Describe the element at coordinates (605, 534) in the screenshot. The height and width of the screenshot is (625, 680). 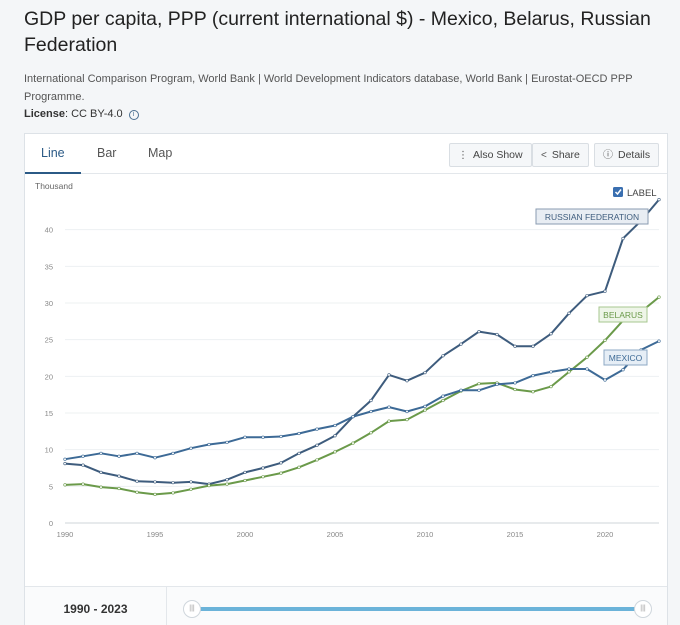
I see `x-tick-label: 2020` at that location.